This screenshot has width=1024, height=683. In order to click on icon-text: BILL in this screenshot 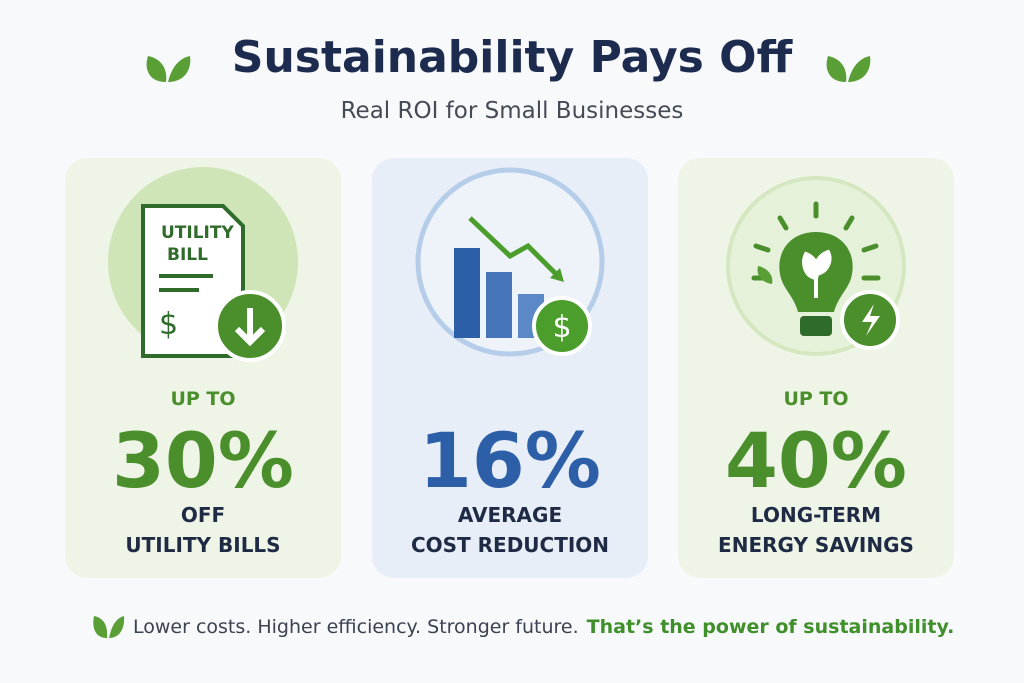, I will do `click(187, 255)`.